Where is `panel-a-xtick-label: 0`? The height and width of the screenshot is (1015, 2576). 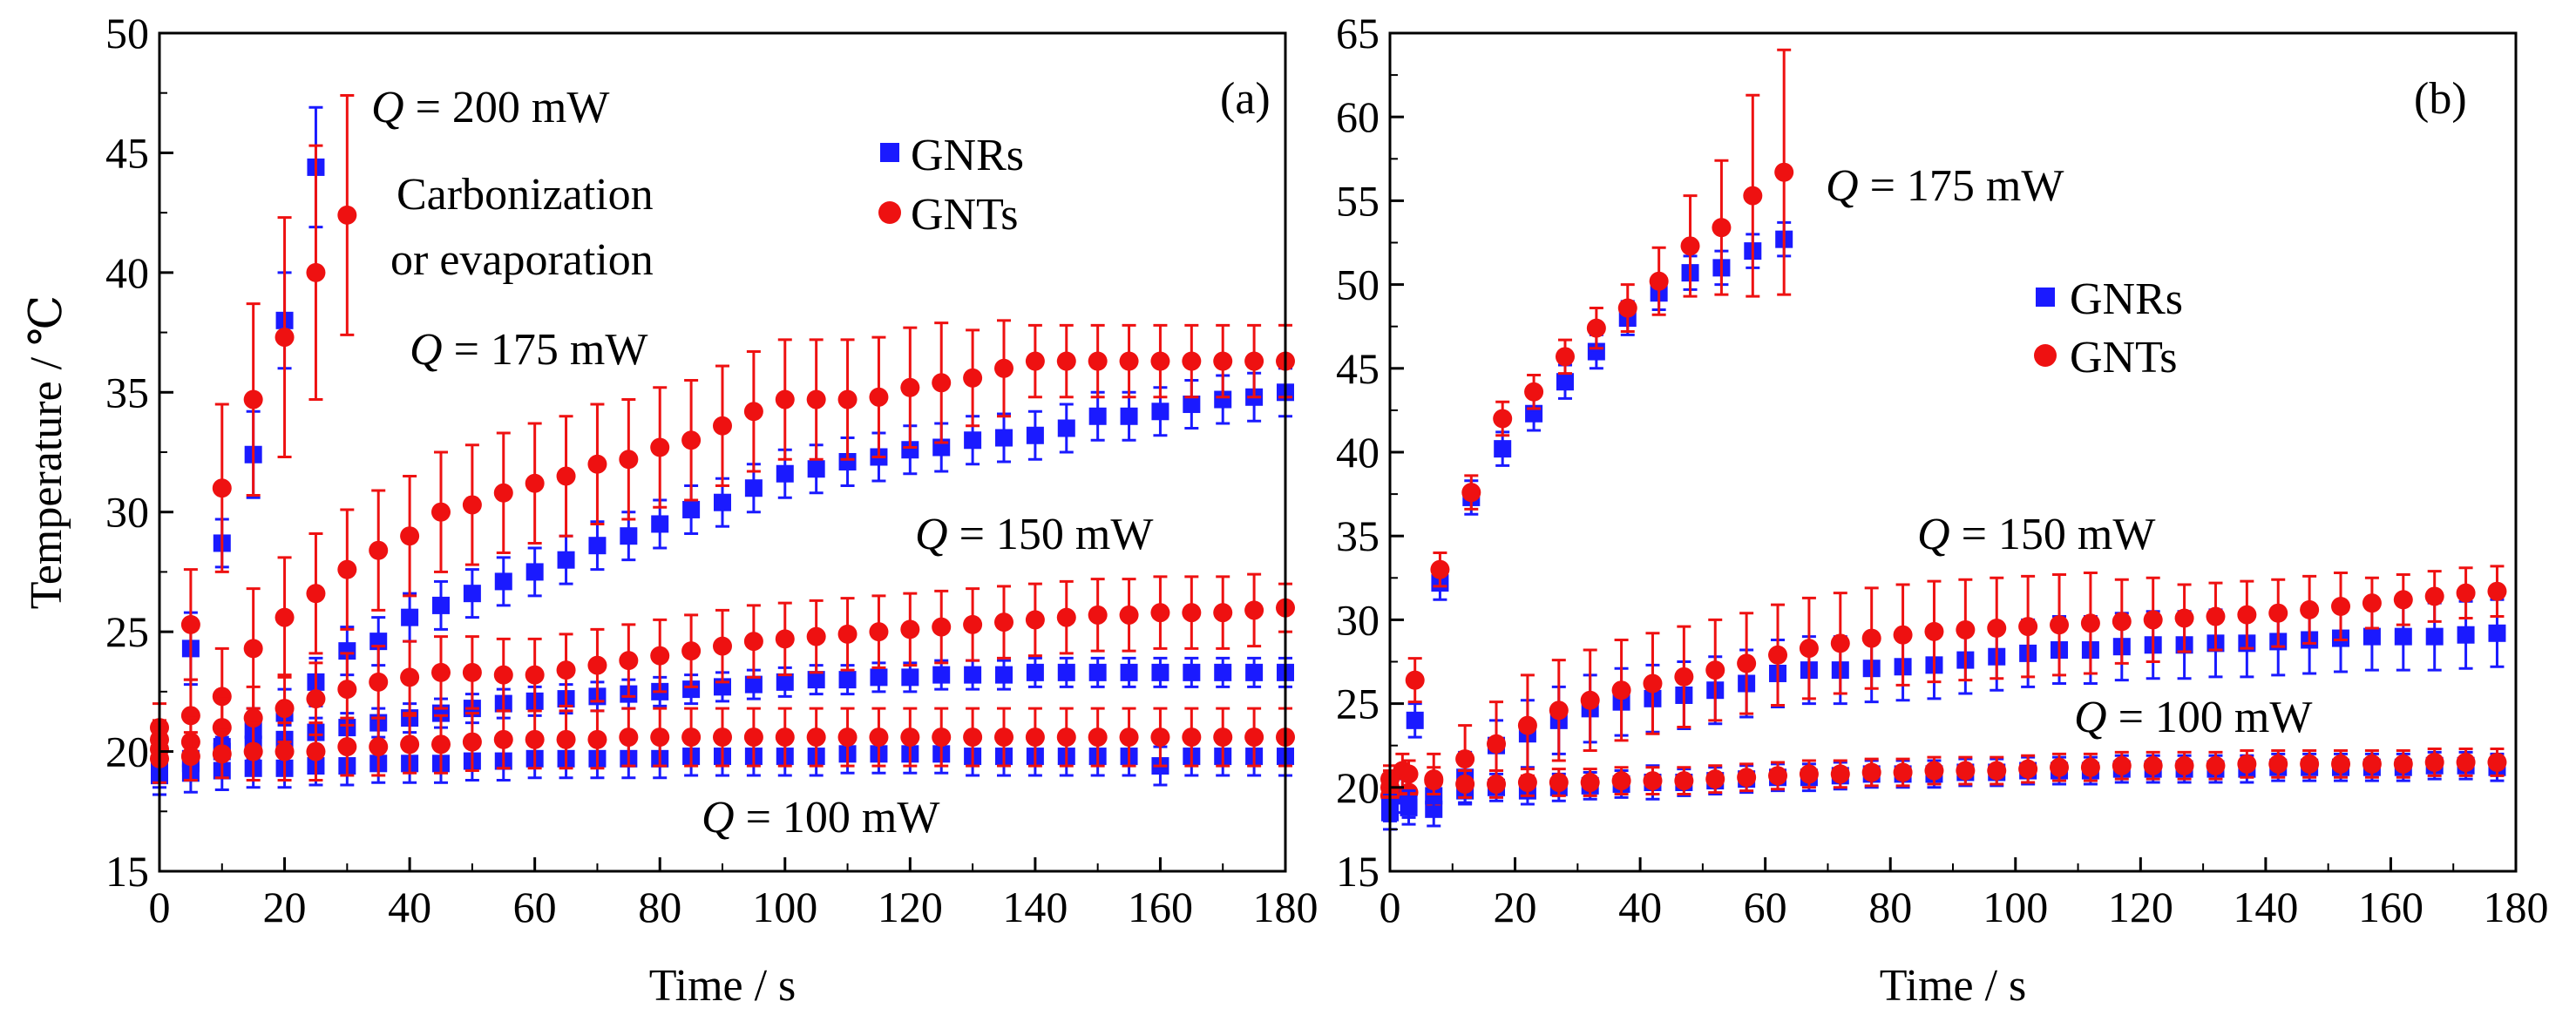 panel-a-xtick-label: 0 is located at coordinates (160, 907).